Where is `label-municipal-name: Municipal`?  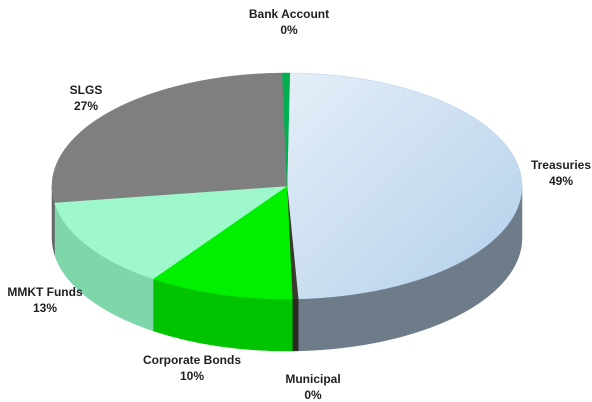 label-municipal-name: Municipal is located at coordinates (312, 379).